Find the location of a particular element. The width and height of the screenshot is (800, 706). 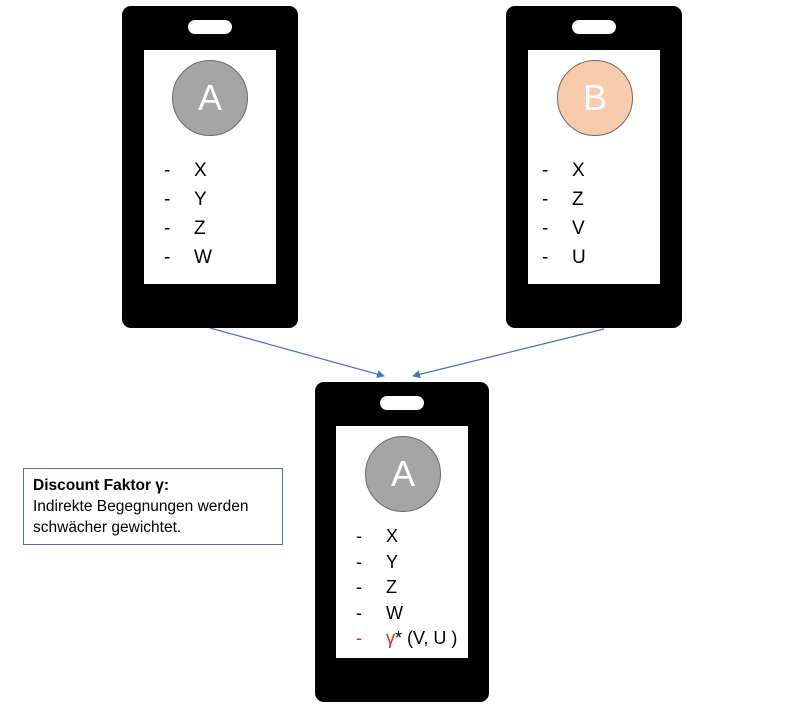

gamma-symbol: γ is located at coordinates (390, 638).